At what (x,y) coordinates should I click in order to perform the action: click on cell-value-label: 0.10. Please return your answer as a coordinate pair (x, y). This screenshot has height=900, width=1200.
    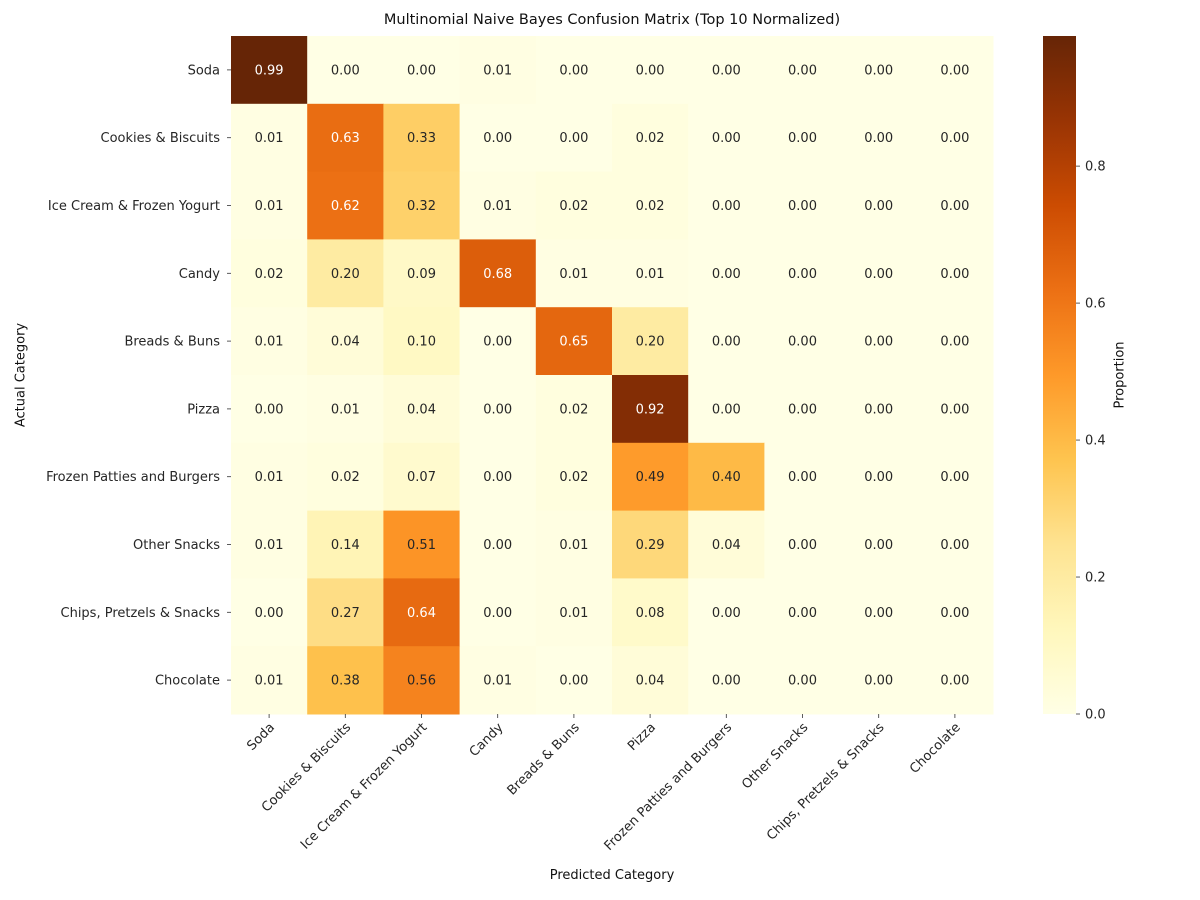
    Looking at the image, I should click on (421, 342).